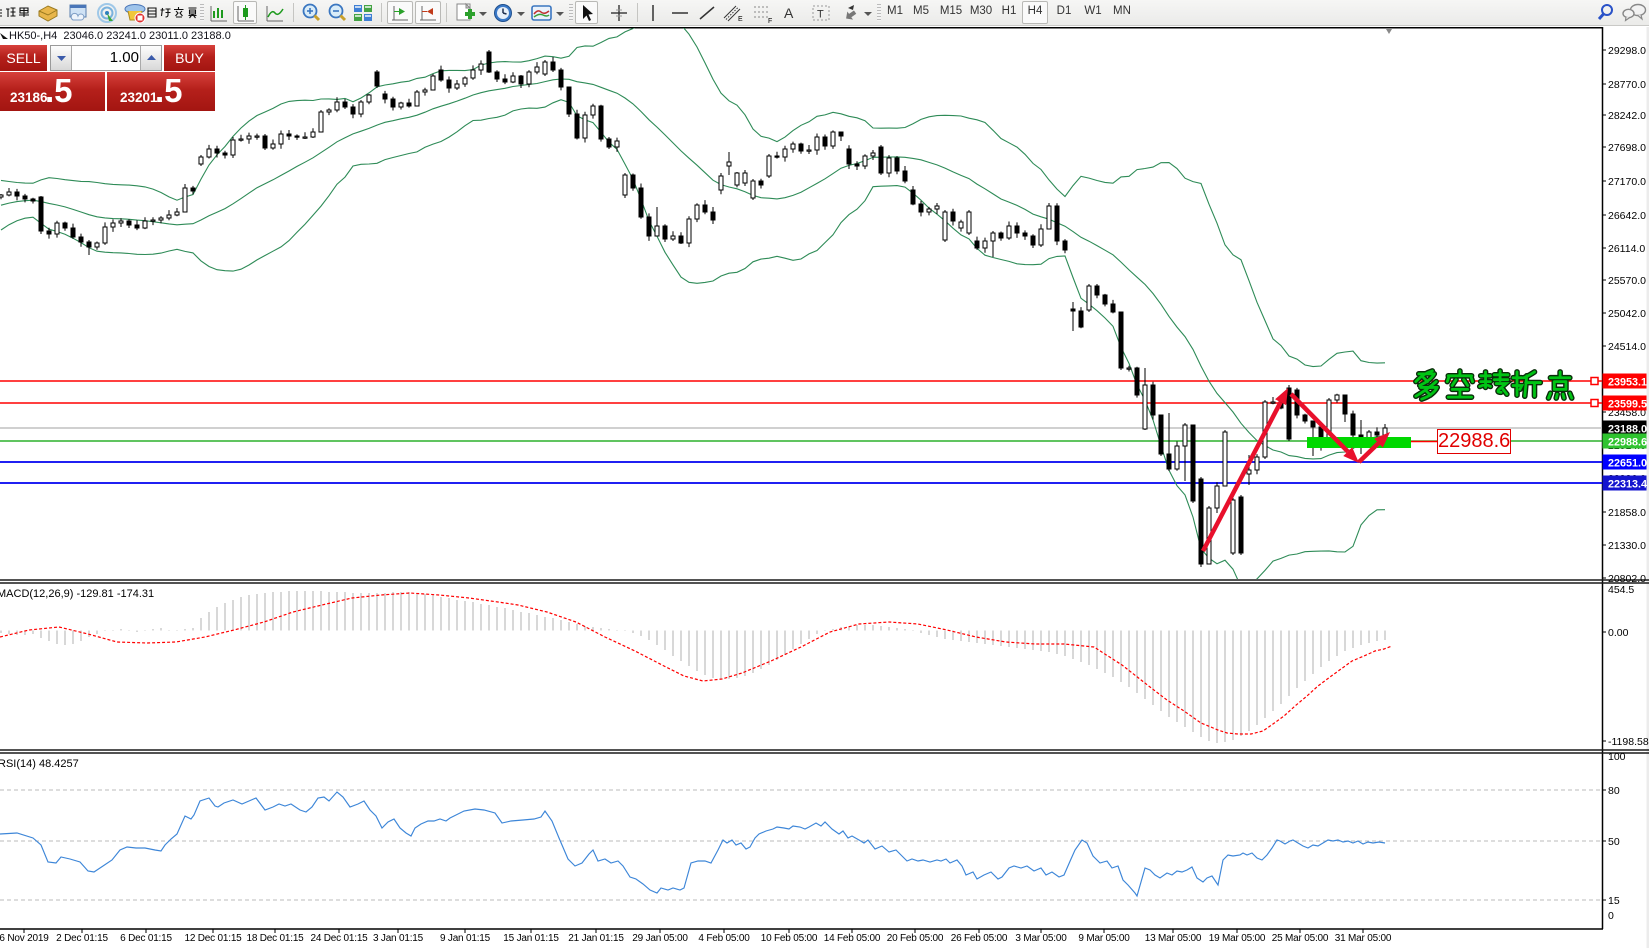 The width and height of the screenshot is (1649, 948). I want to click on svg-text: 22988.6, so click(1627, 443).